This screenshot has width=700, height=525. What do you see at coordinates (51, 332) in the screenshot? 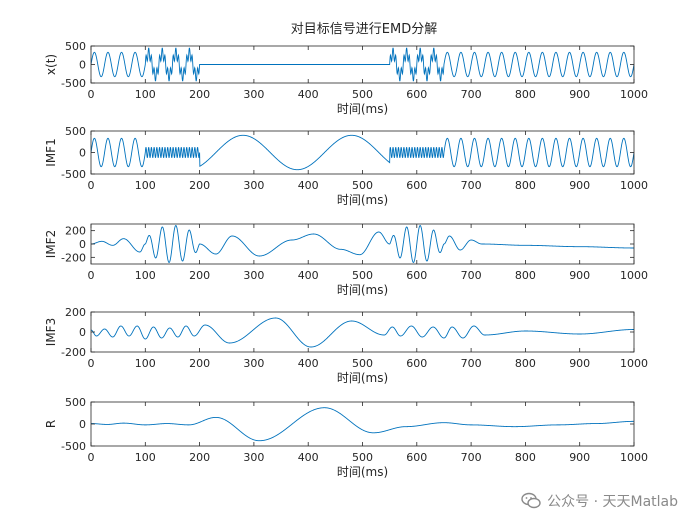
I see `imf3-ylabel: IMF3` at bounding box center [51, 332].